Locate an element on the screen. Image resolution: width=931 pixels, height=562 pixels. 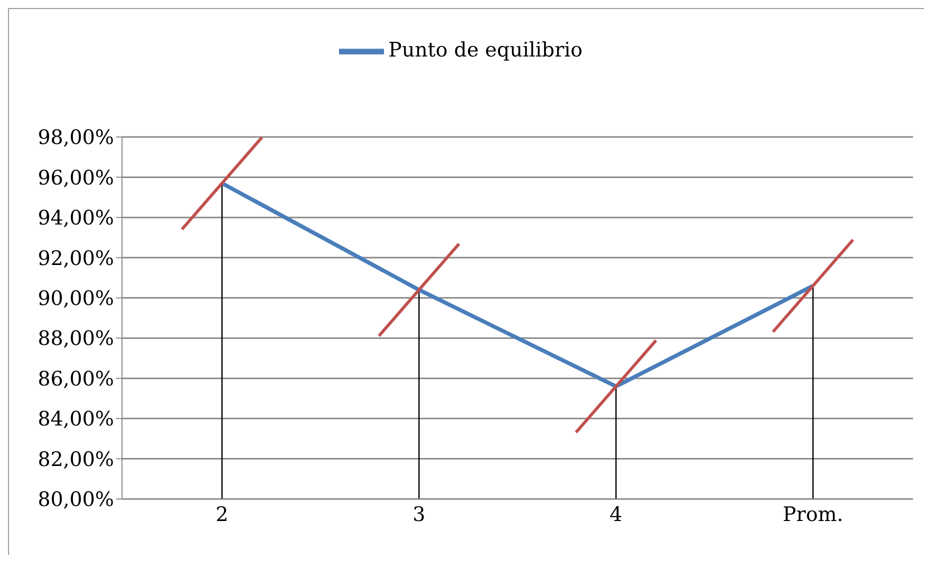
x-tick-label: Prom. is located at coordinates (813, 514).